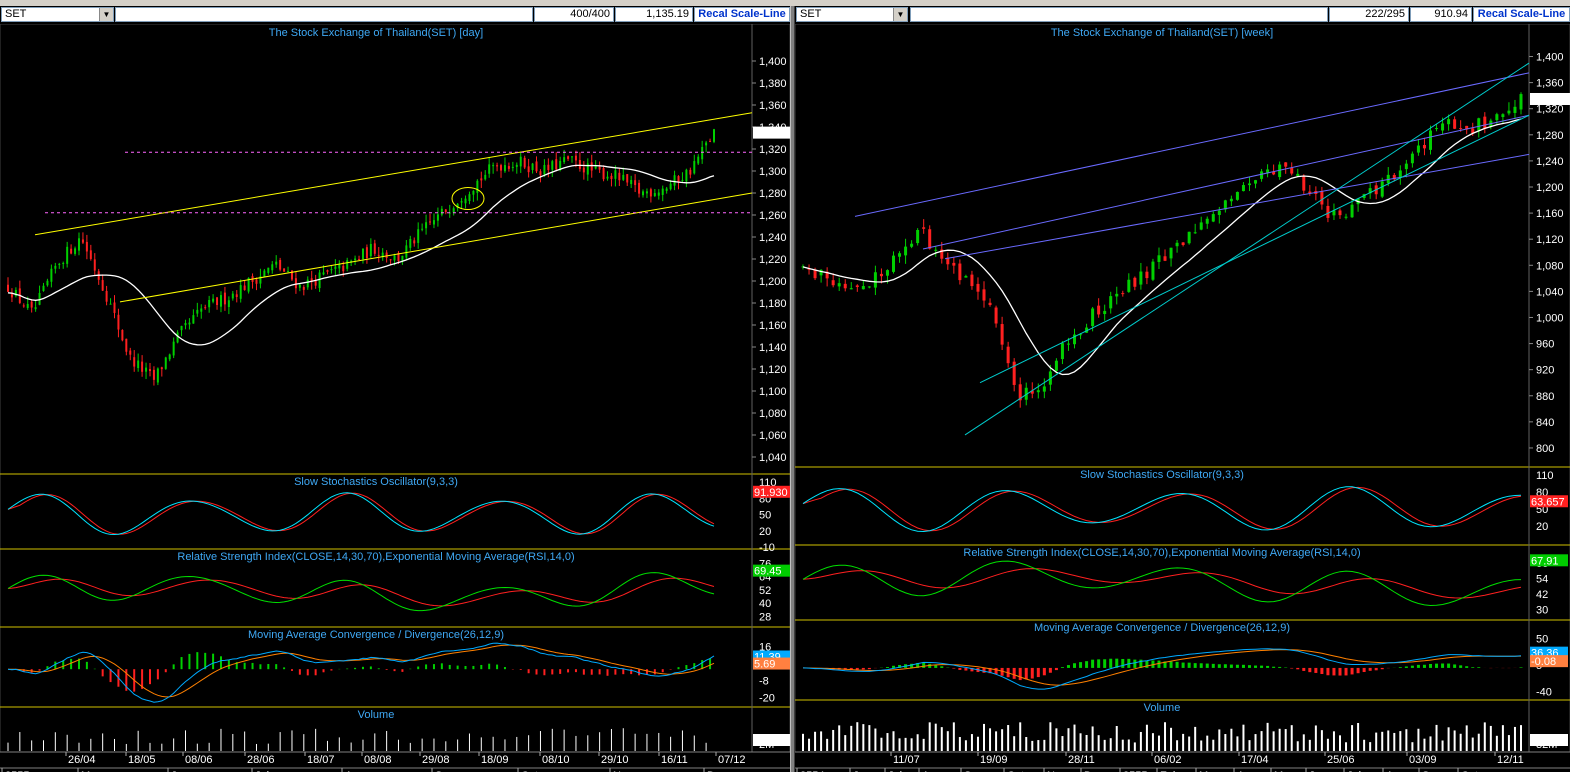  Describe the element at coordinates (1162, 667) in the screenshot. I see `macd-signal-line` at that location.